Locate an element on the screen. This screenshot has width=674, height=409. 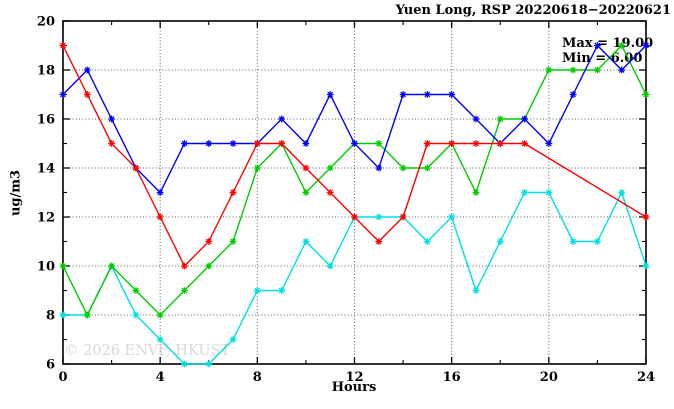
y-tick-label: 8 is located at coordinates (50, 316).